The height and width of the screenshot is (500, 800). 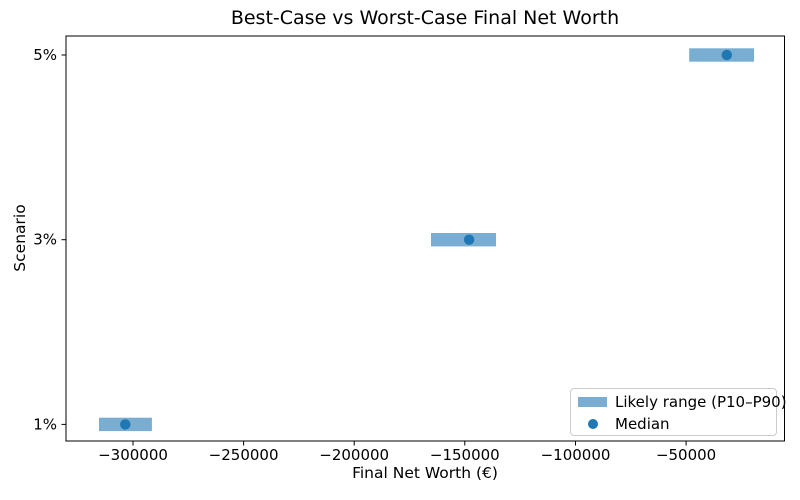 I want to click on legend-item-median: Median, so click(x=677, y=424).